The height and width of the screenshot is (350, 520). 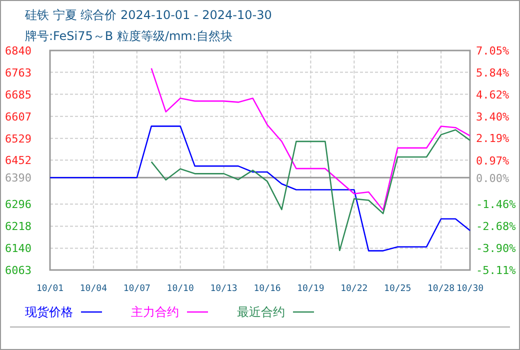 I want to click on y2-tick-label: 0.00%, so click(x=493, y=178).